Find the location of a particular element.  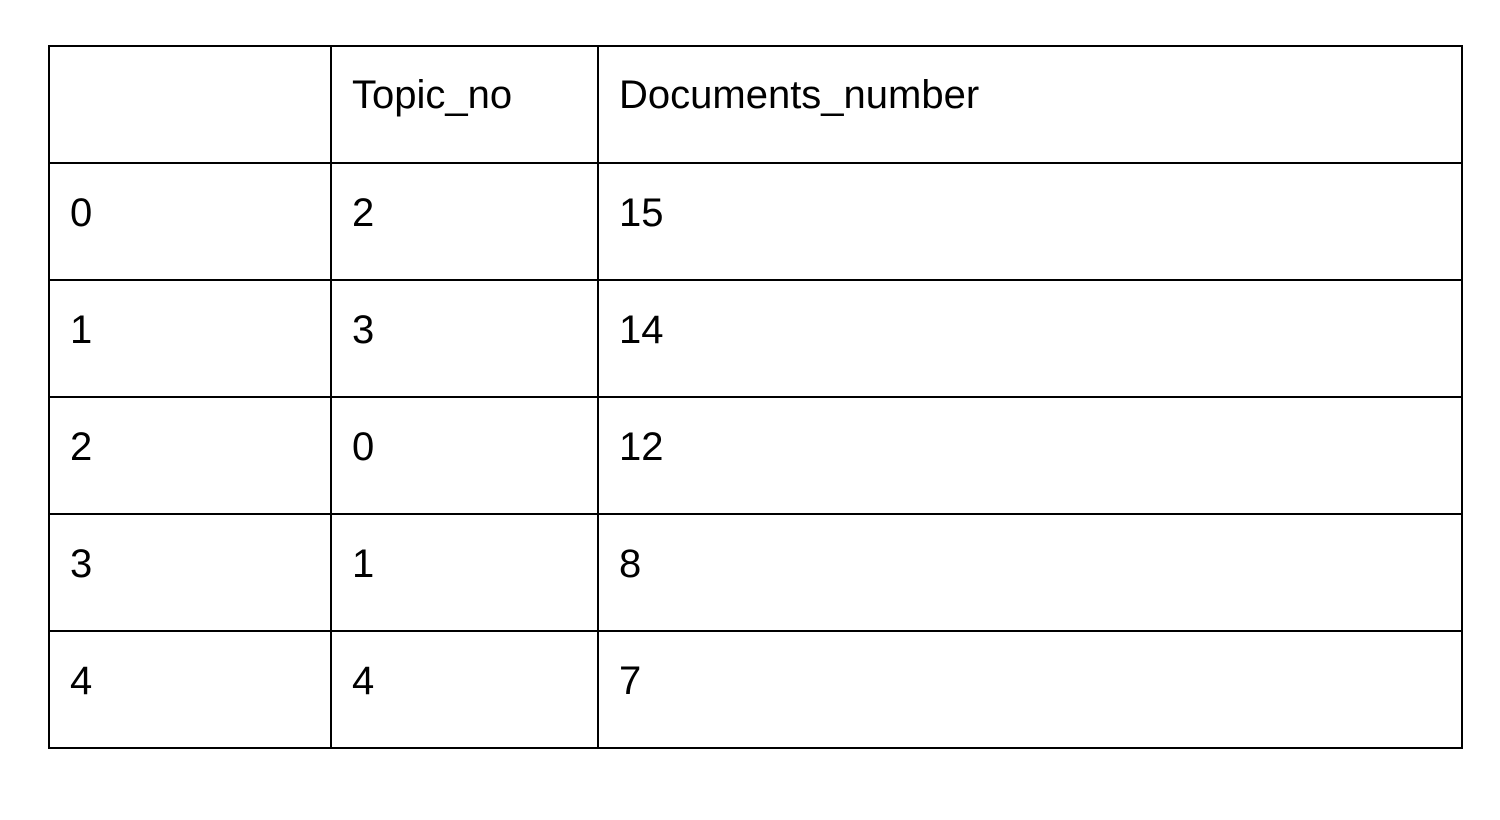

cell-topic-no: 3 is located at coordinates (464, 338).